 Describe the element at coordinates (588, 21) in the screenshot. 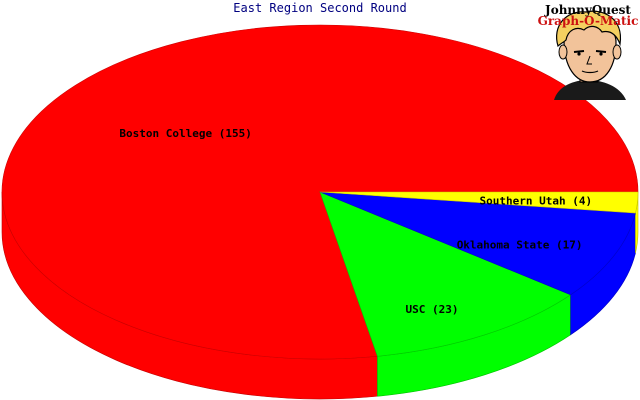

I see `logo-text-bottom: Graph-O-Matic` at that location.